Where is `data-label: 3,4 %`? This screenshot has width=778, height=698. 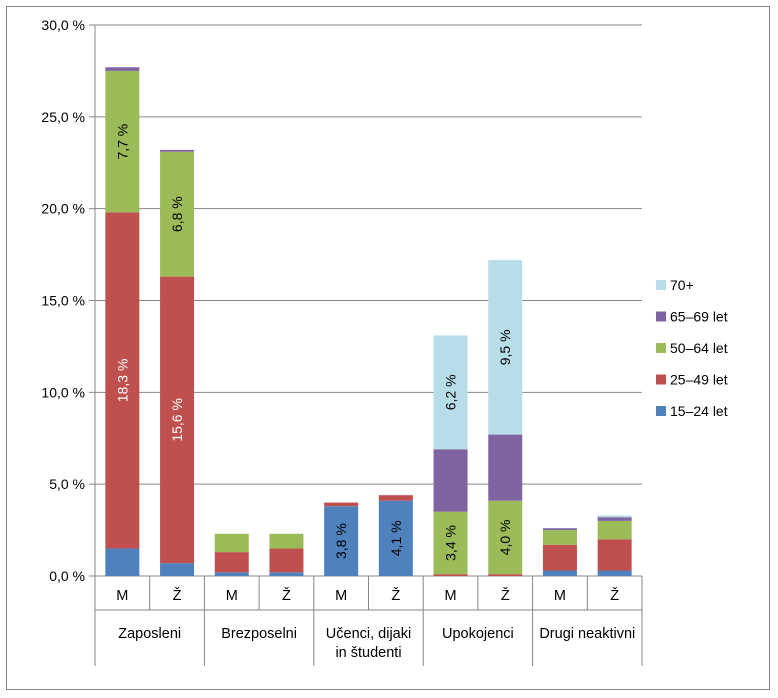
data-label: 3,4 % is located at coordinates (451, 543).